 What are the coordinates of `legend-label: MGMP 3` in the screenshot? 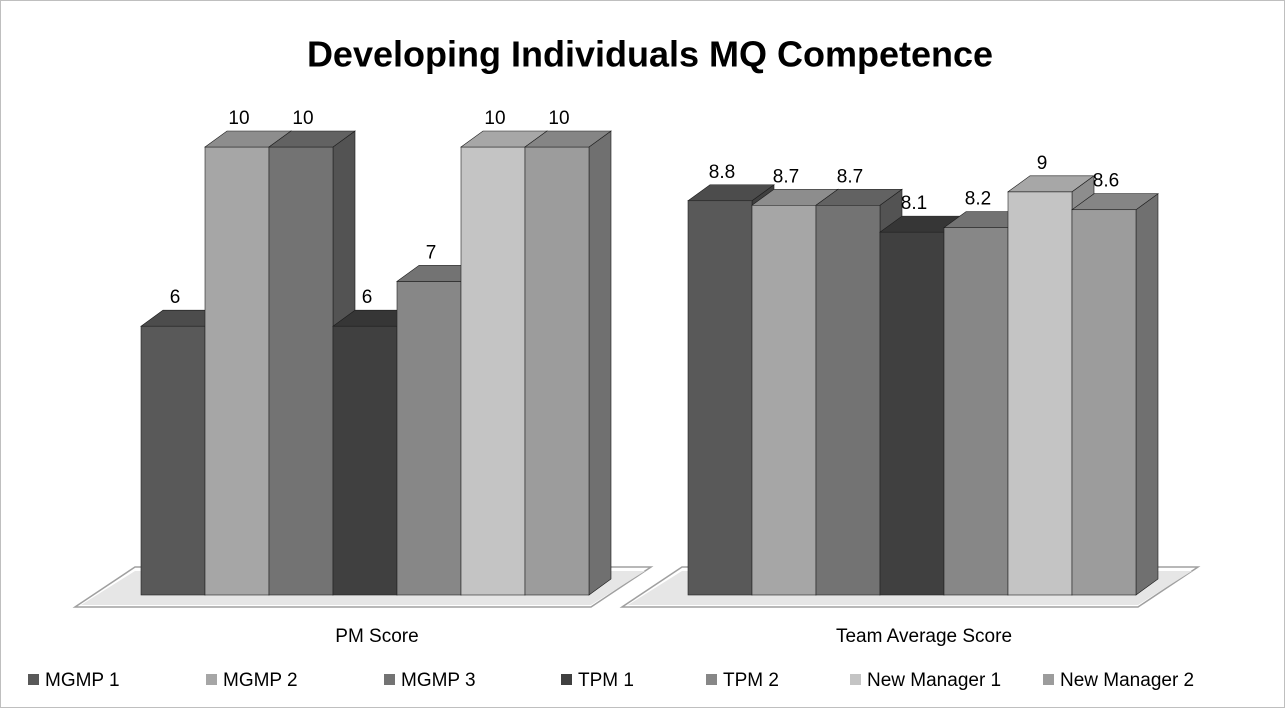 It's located at (438, 680).